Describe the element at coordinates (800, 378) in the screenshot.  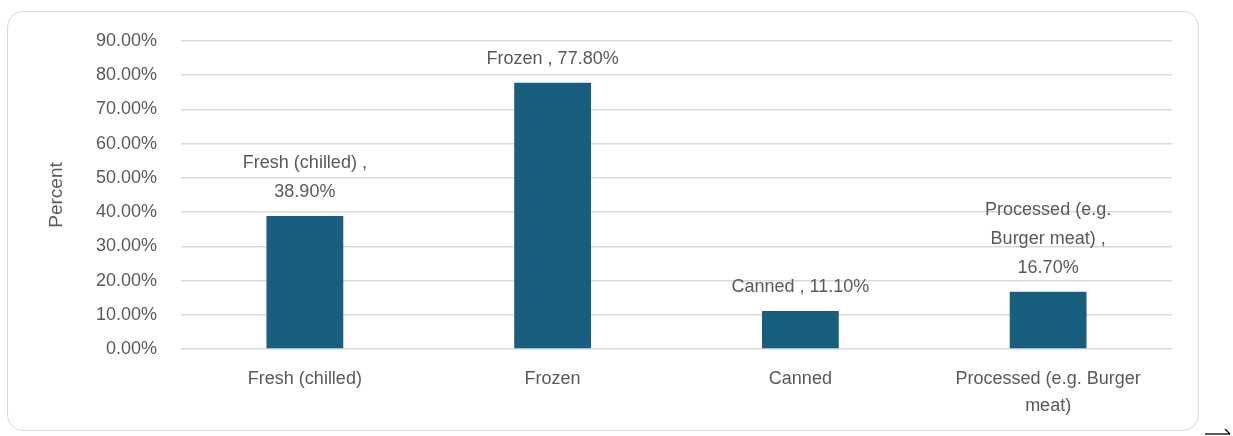
I see `x-tick-label: Canned` at that location.